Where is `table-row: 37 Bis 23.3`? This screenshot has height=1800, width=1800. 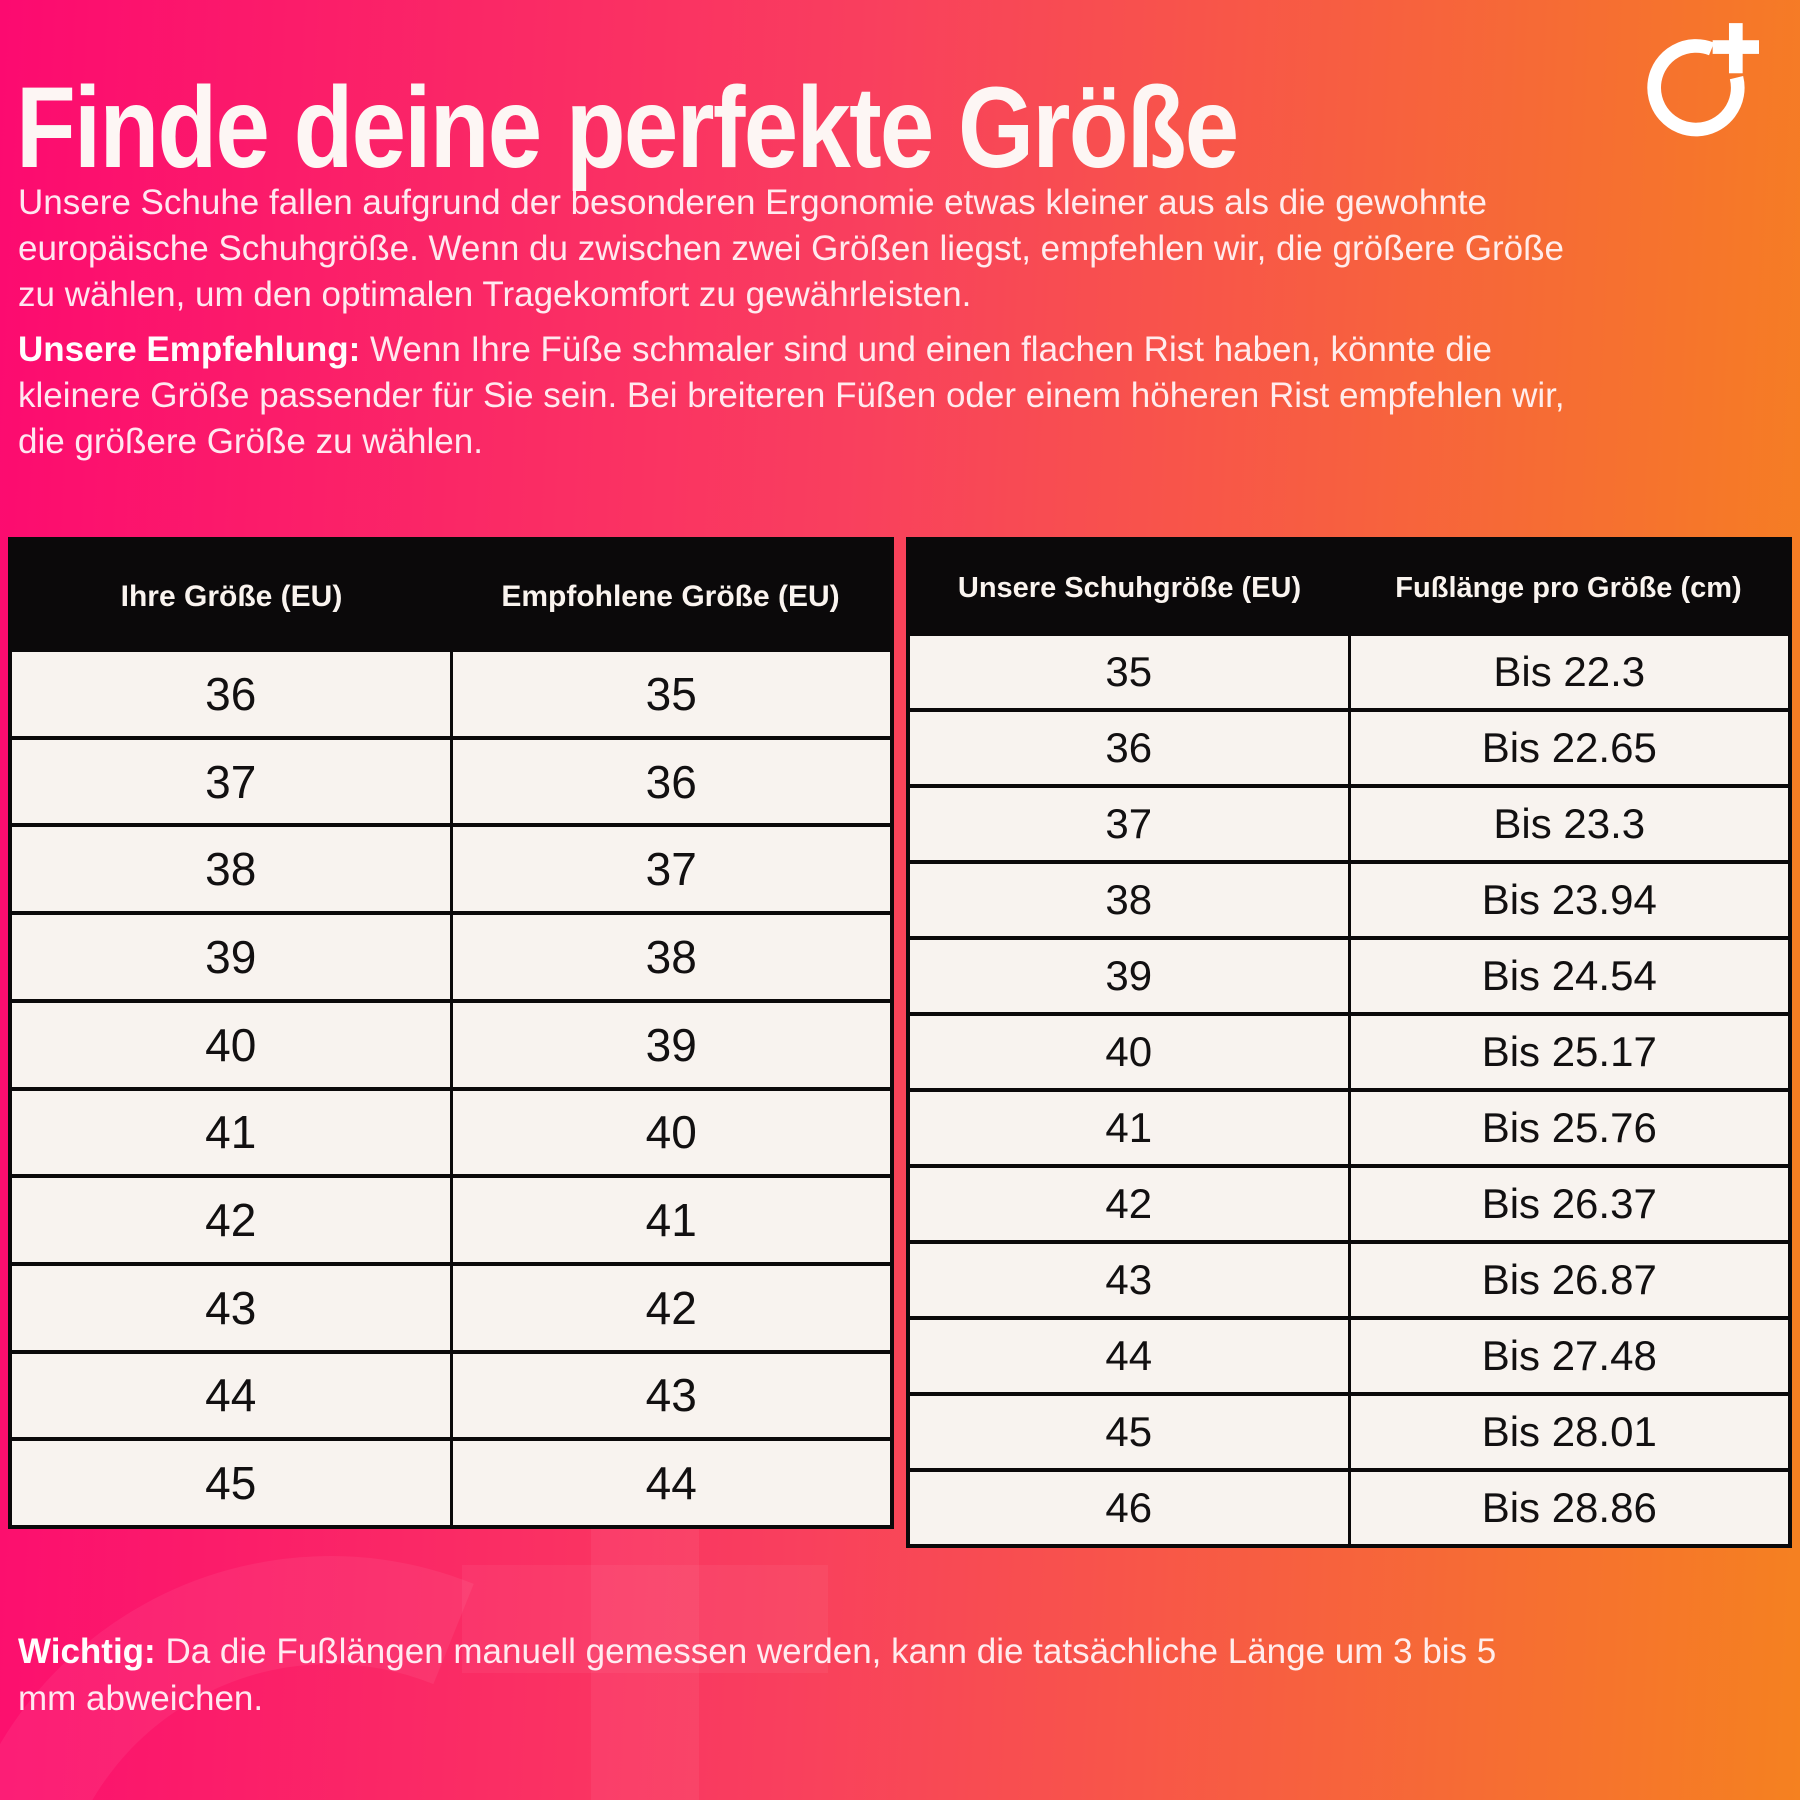 table-row: 37 Bis 23.3 is located at coordinates (1349, 822).